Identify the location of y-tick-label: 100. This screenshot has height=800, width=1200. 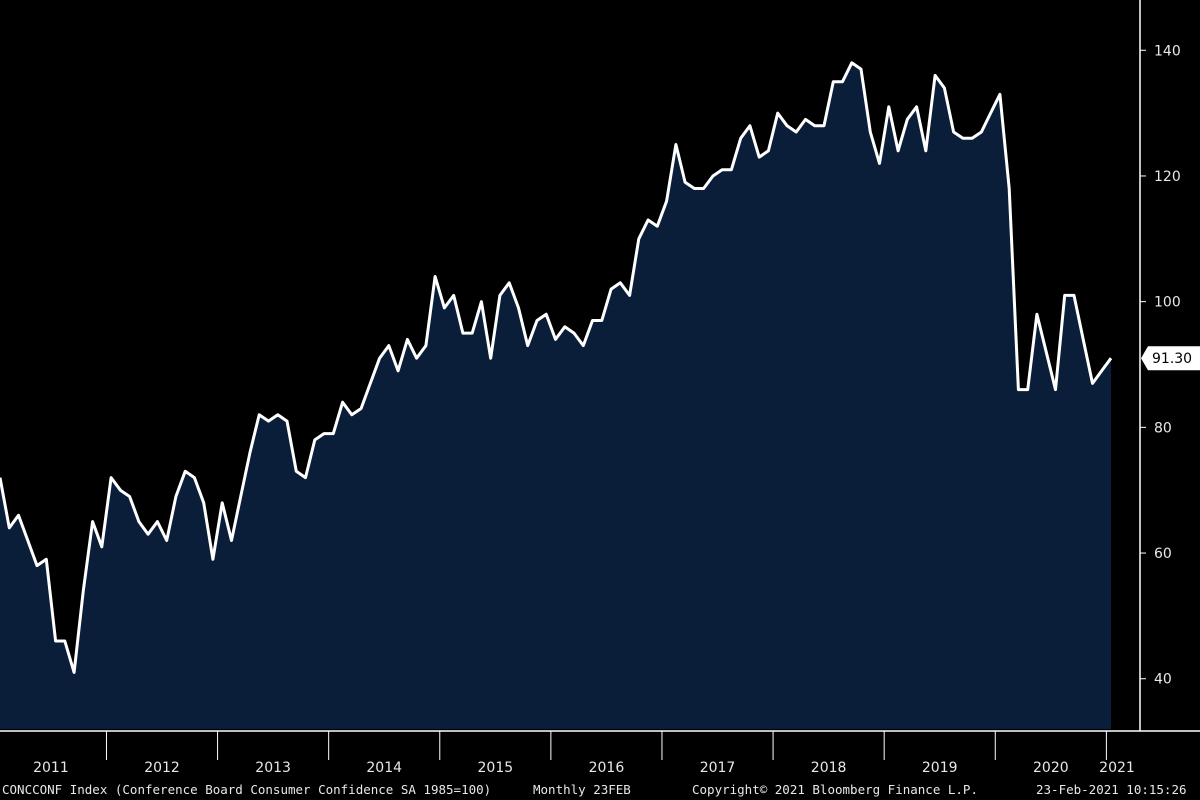
(1167, 303).